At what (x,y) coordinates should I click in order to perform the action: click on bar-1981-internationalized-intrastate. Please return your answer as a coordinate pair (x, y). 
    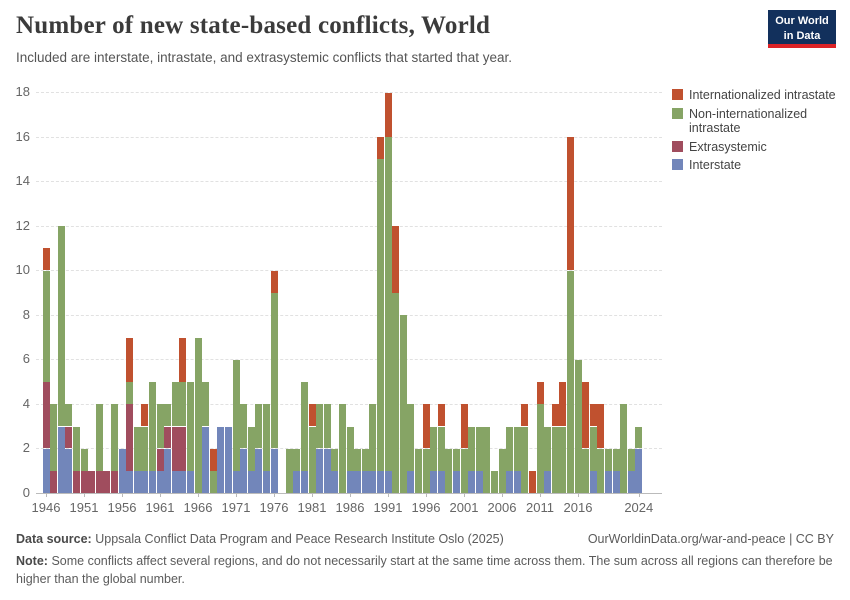
    Looking at the image, I should click on (312, 415).